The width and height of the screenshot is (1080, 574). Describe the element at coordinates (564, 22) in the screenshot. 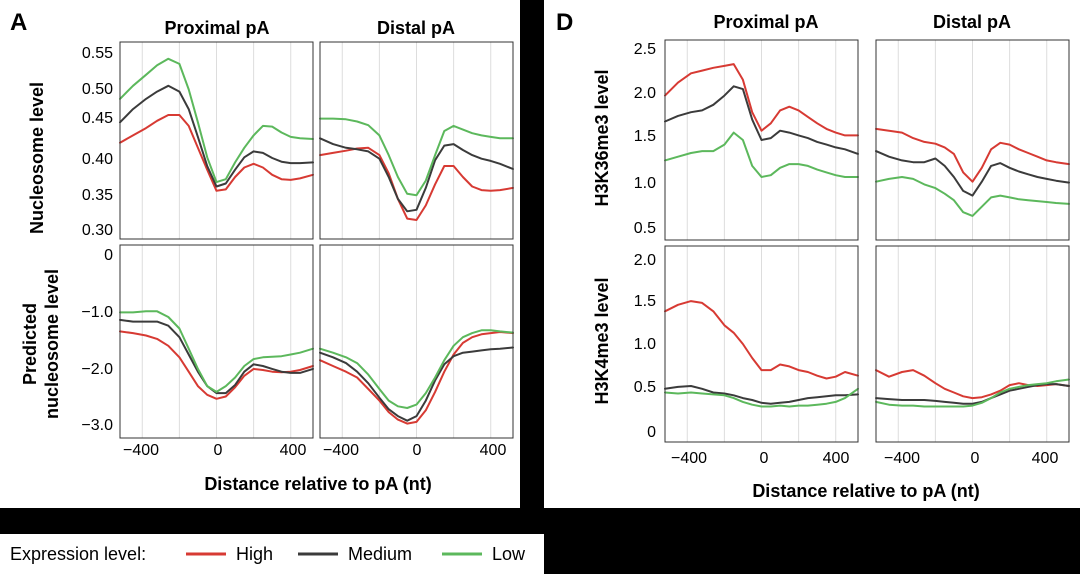

I see `panel-letter-d: D` at that location.